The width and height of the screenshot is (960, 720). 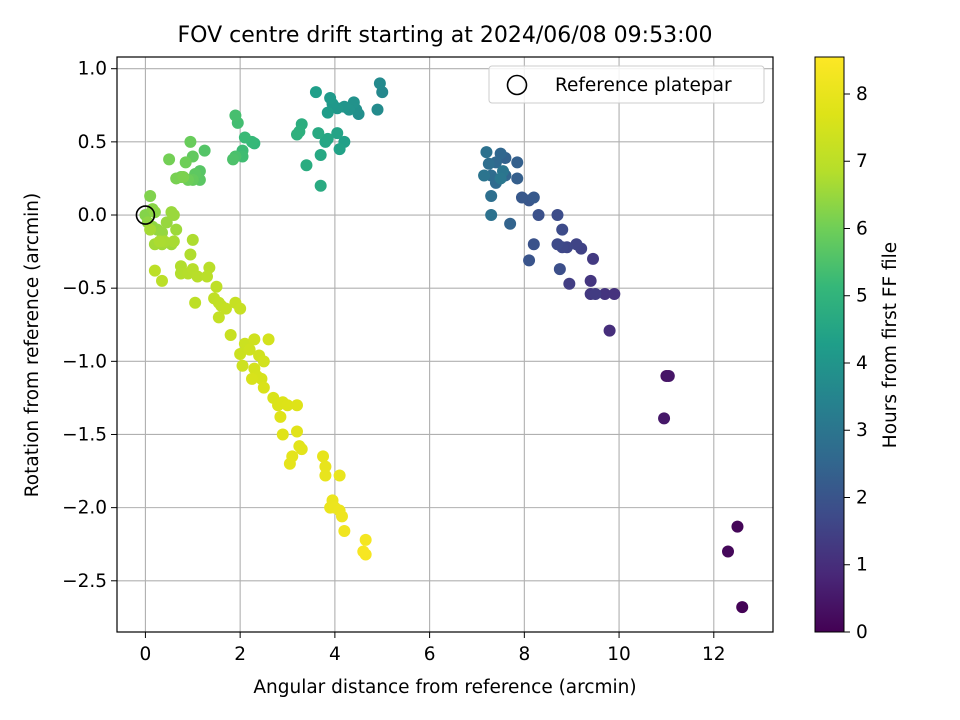 What do you see at coordinates (92, 69) in the screenshot?
I see `y-tick-label: 1.0` at bounding box center [92, 69].